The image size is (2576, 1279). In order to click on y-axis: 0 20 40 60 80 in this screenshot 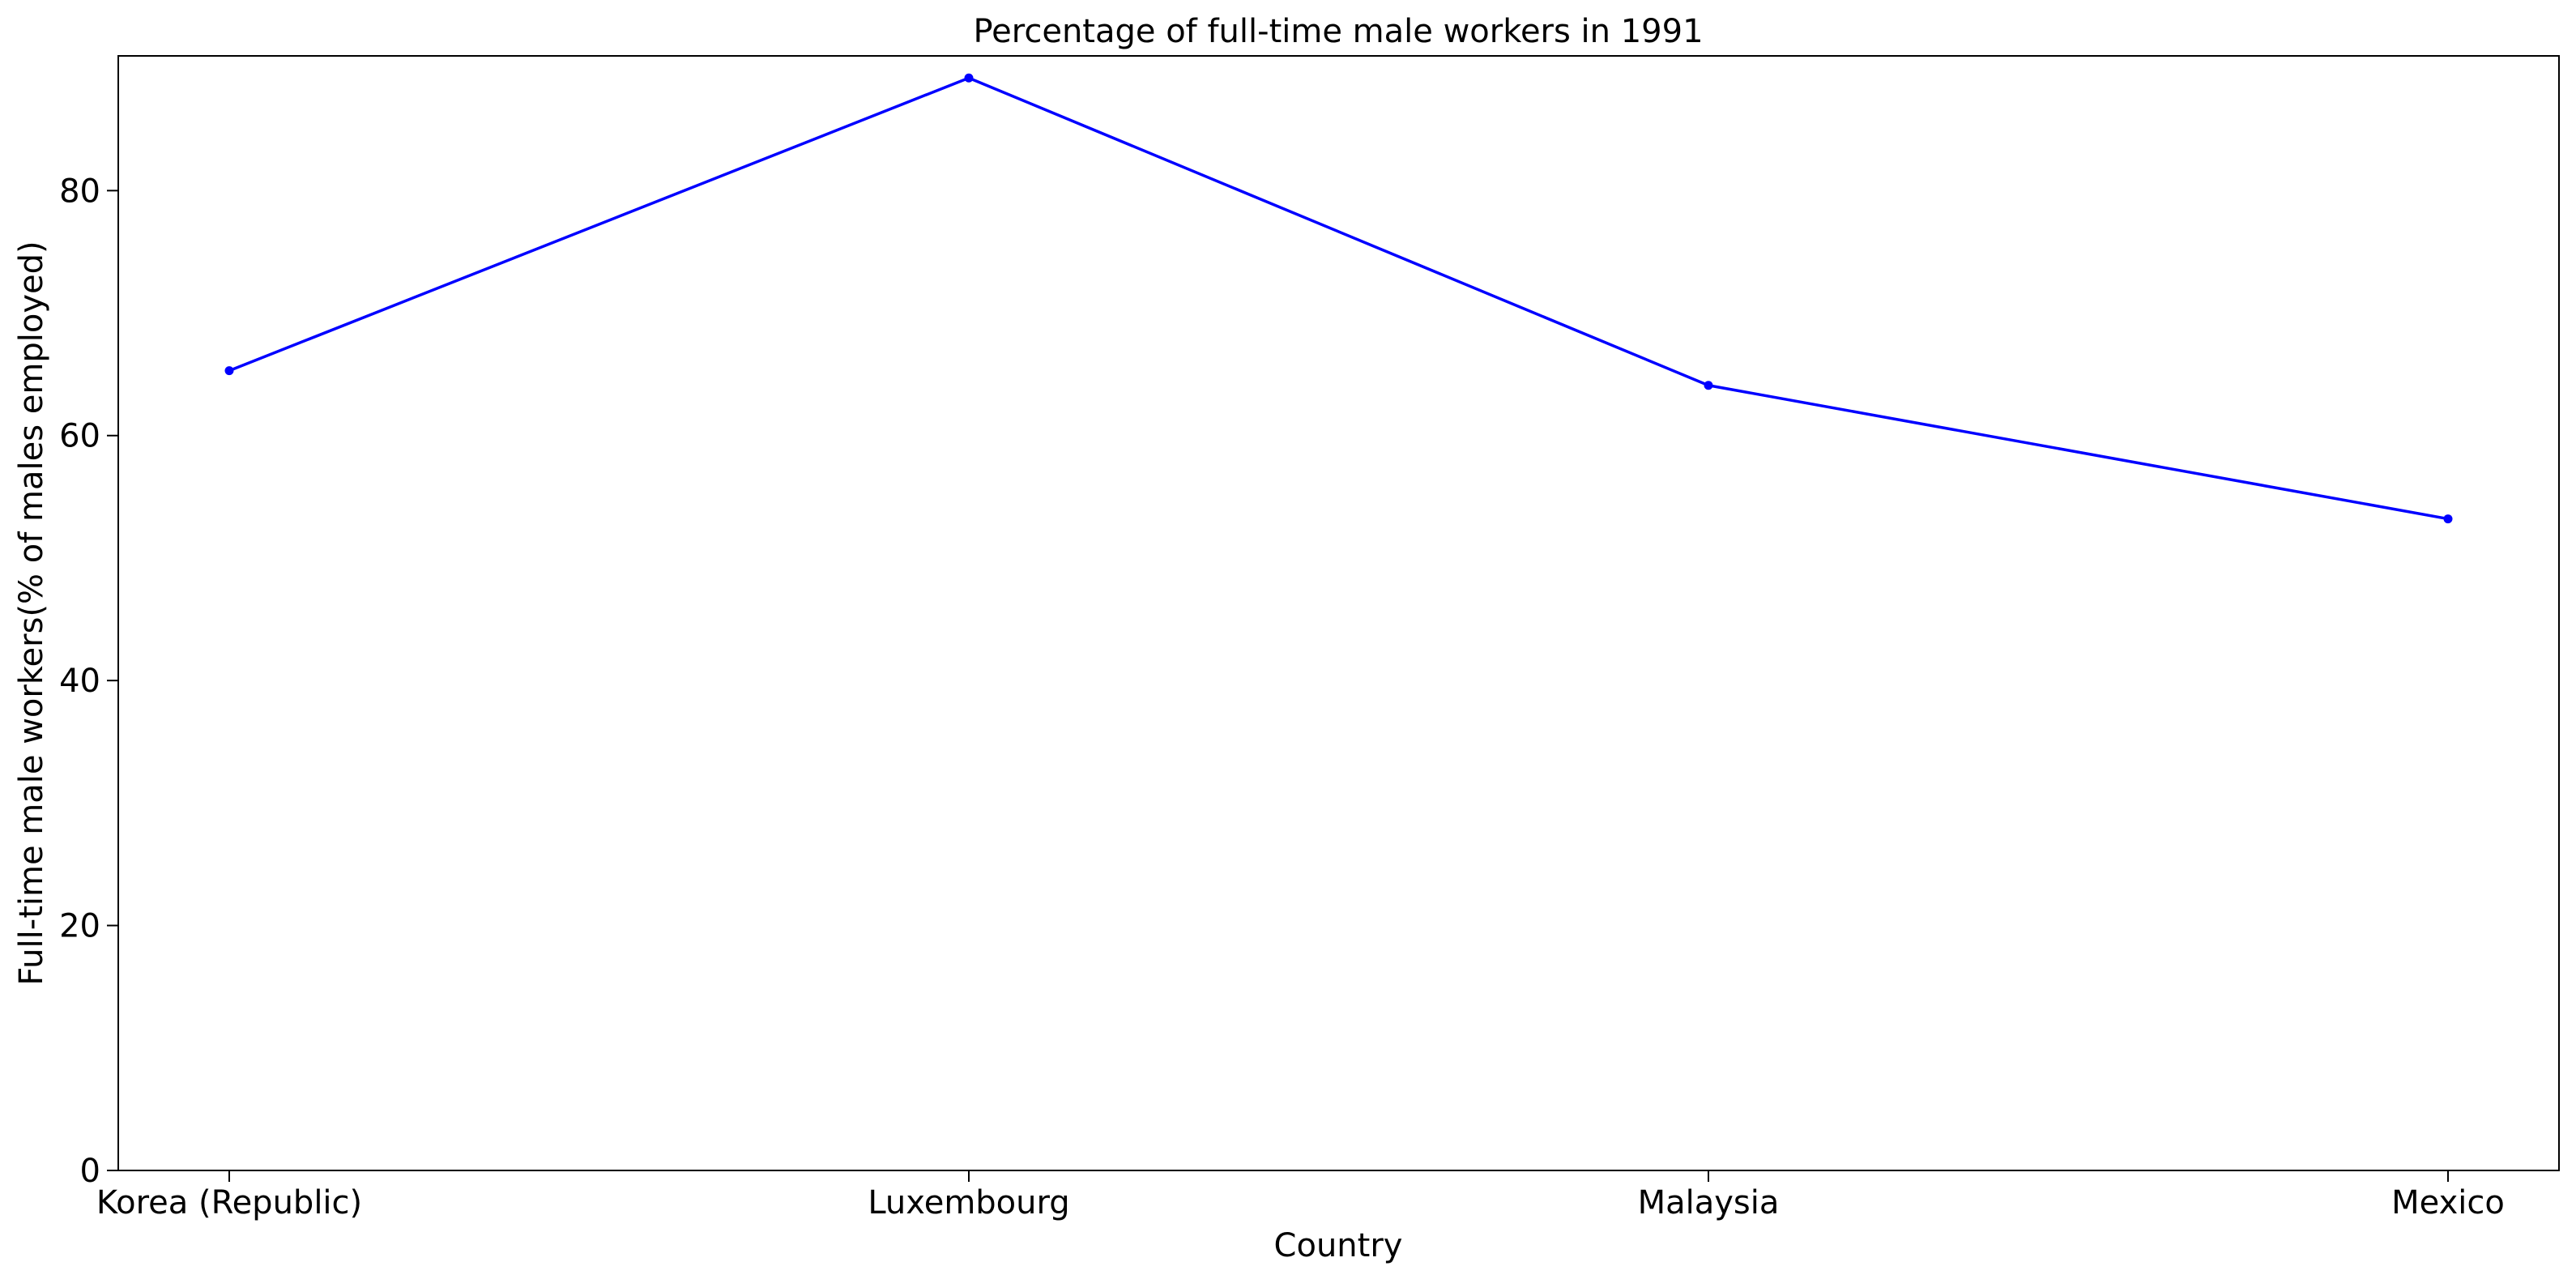, I will do `click(89, 681)`.